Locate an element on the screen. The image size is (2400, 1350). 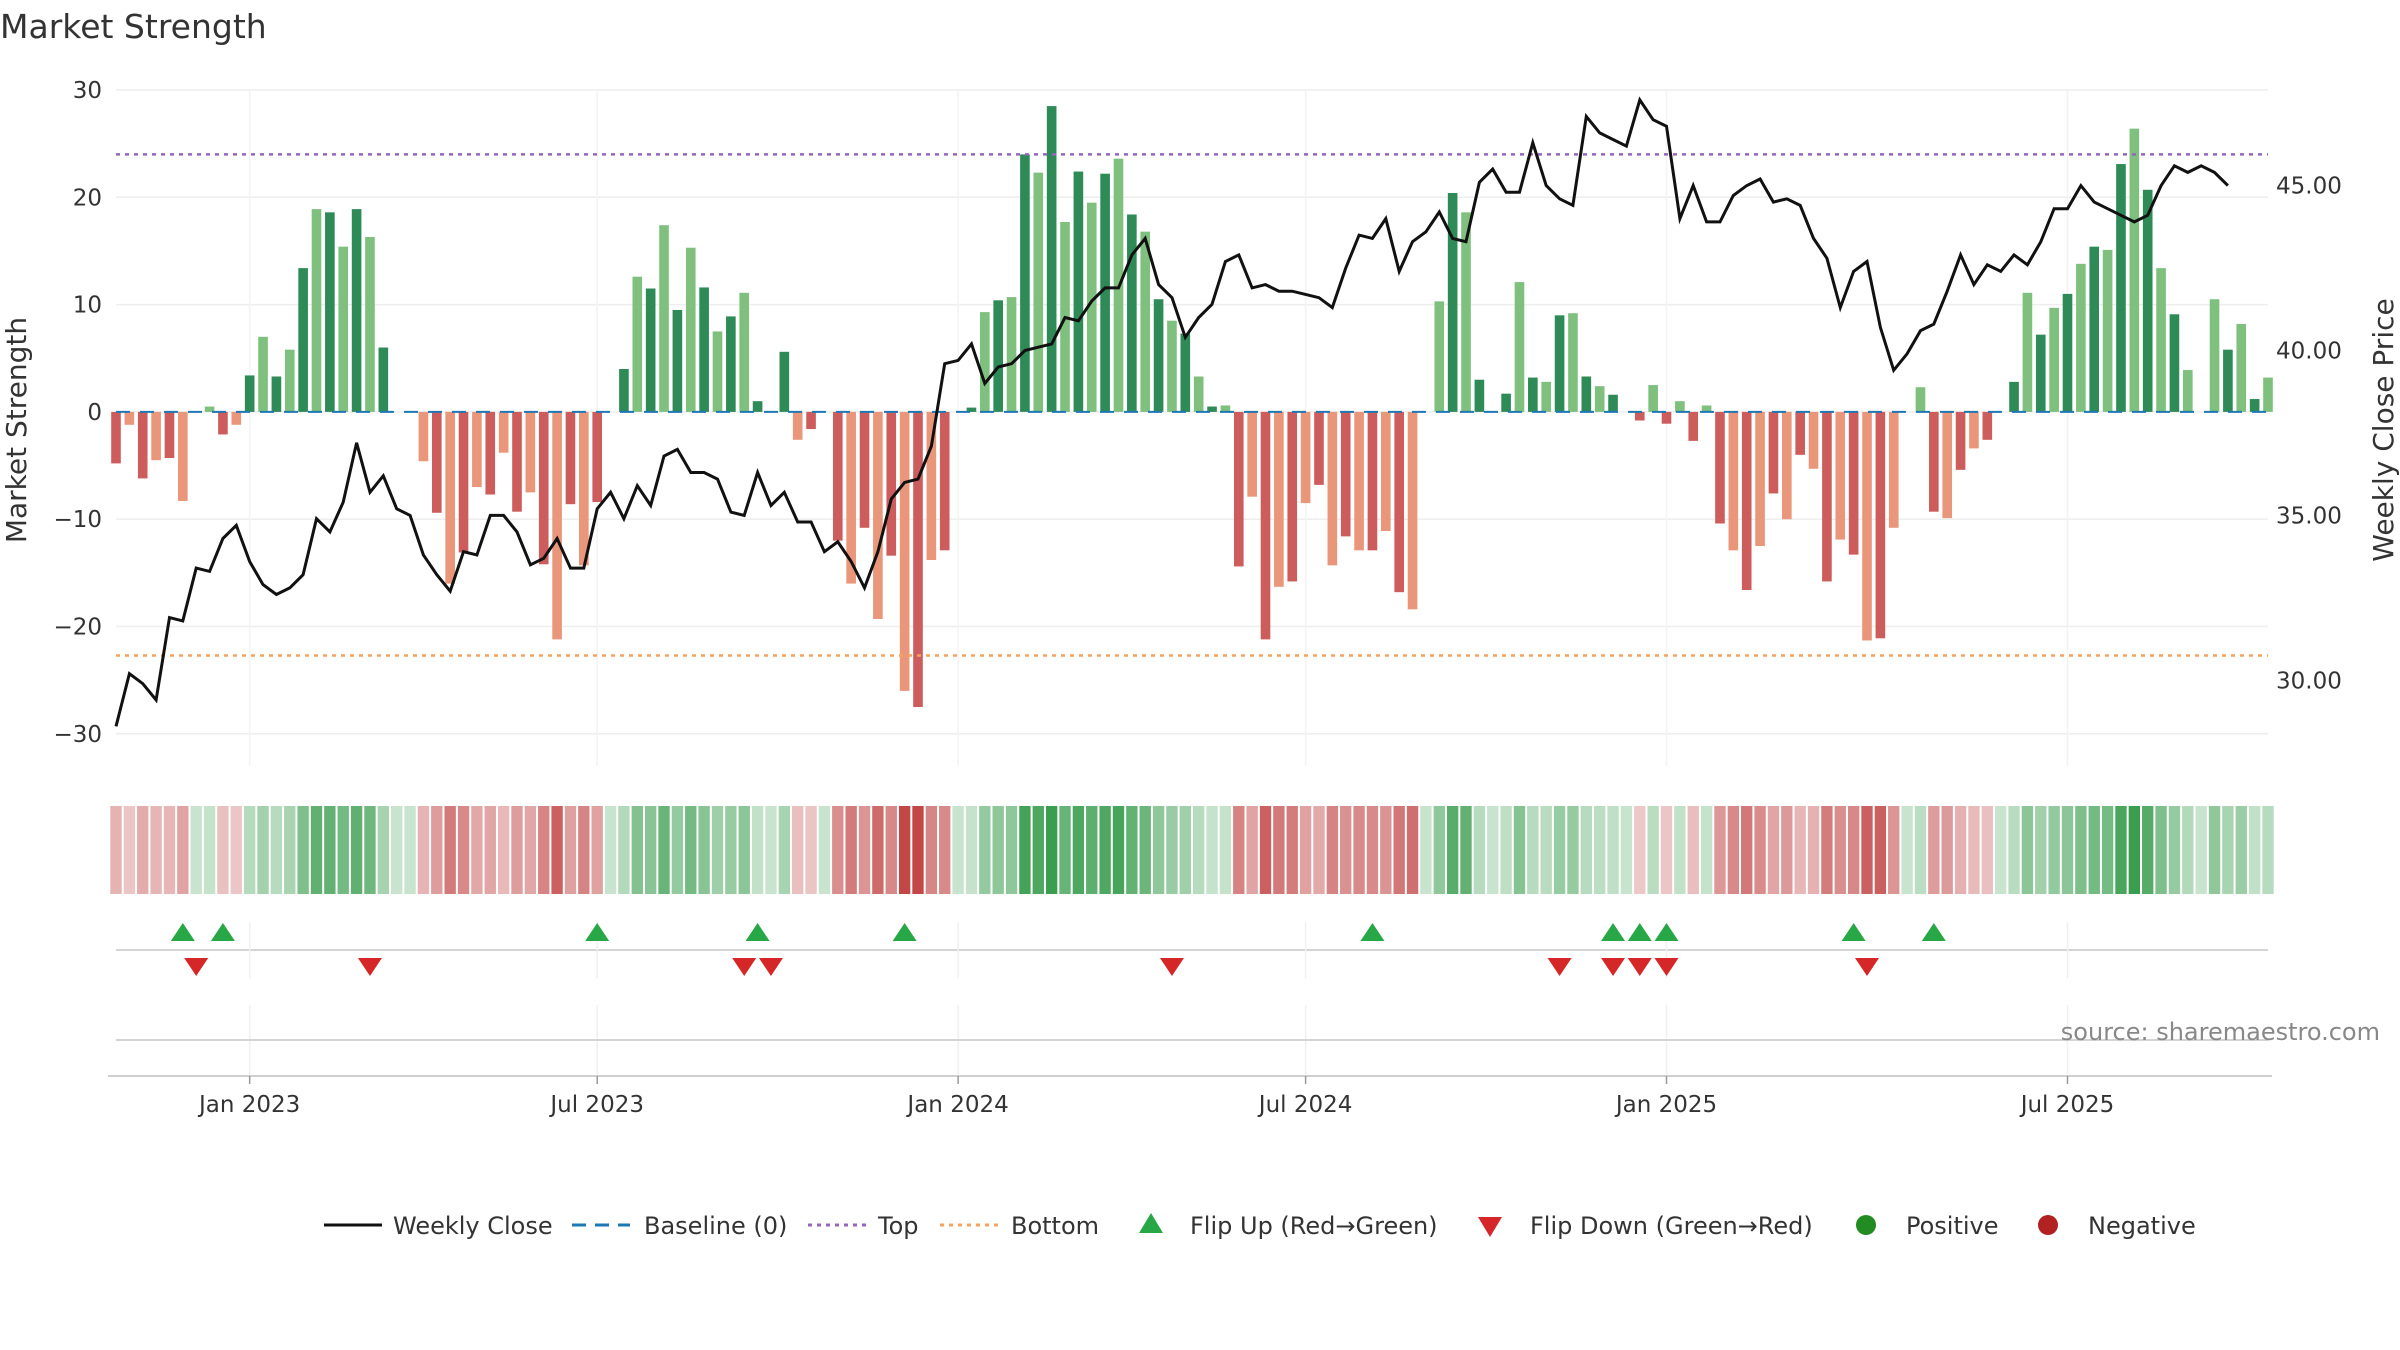
chart-title: Market Strength is located at coordinates (133, 26).